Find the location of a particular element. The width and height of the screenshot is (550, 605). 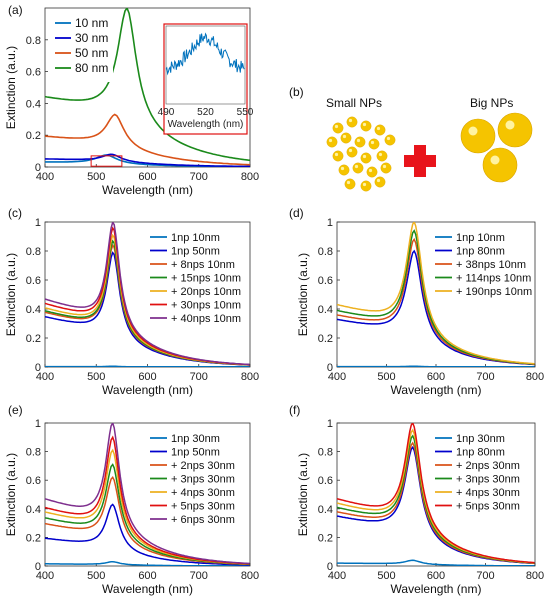

big-nanoparticles-group is located at coordinates (496, 147).